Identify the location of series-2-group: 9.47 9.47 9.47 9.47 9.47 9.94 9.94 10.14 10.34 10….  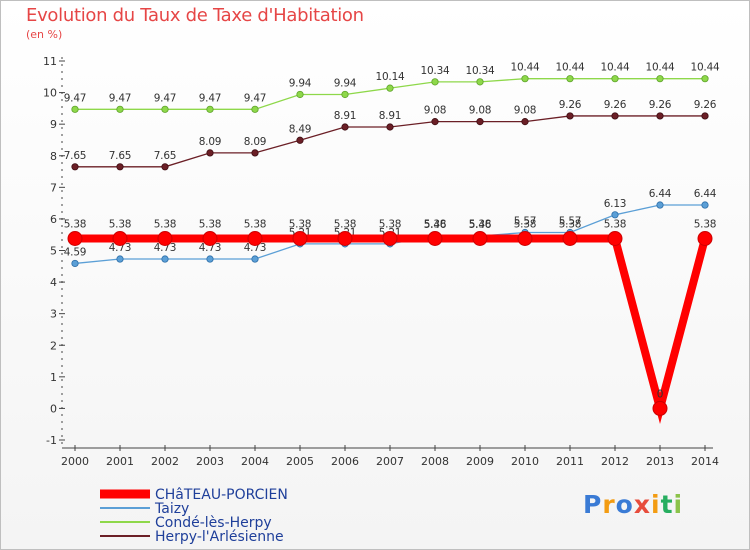
(392, 87).